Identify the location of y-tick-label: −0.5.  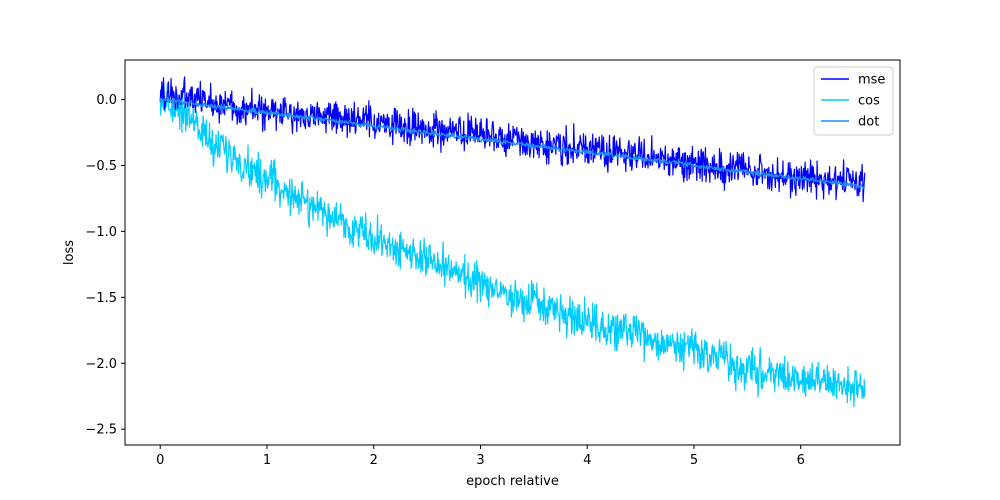
(101, 166).